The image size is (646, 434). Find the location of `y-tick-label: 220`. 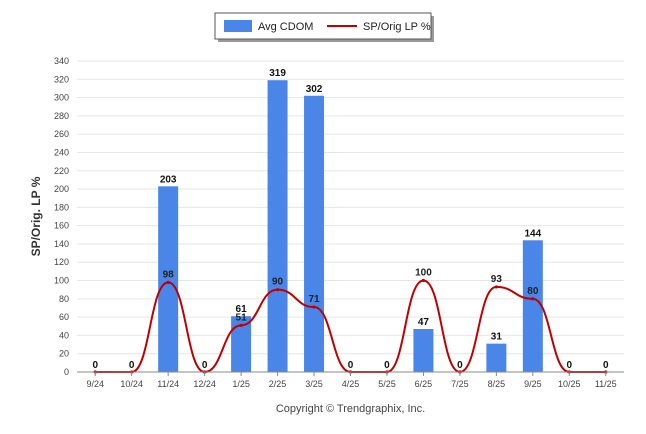

y-tick-label: 220 is located at coordinates (61, 171).